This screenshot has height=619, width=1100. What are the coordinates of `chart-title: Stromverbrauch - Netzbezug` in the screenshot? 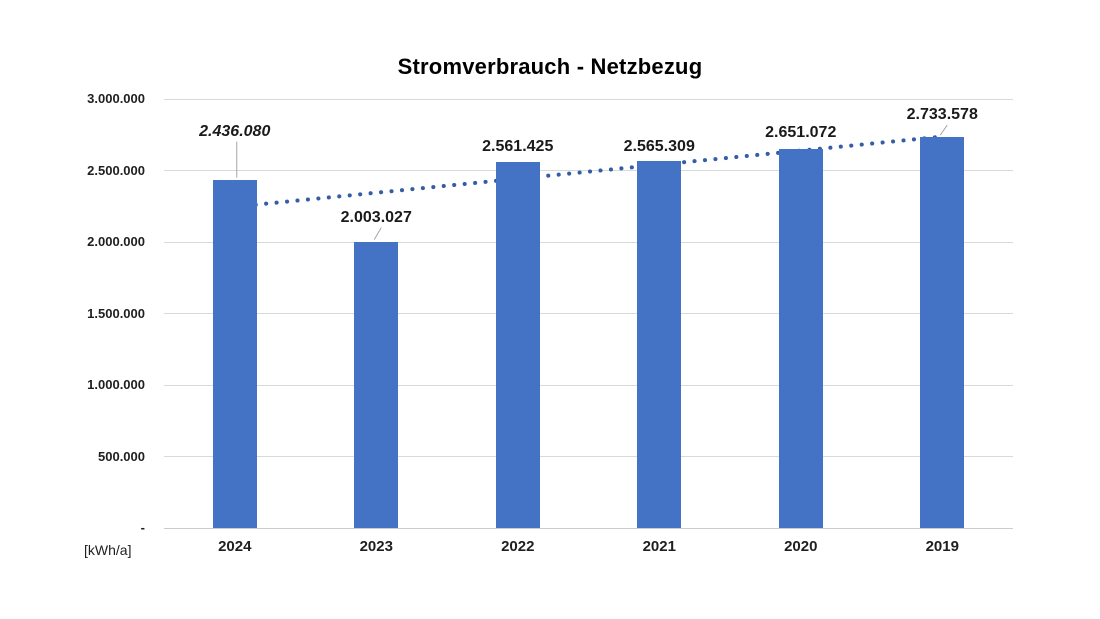 It's located at (550, 66).